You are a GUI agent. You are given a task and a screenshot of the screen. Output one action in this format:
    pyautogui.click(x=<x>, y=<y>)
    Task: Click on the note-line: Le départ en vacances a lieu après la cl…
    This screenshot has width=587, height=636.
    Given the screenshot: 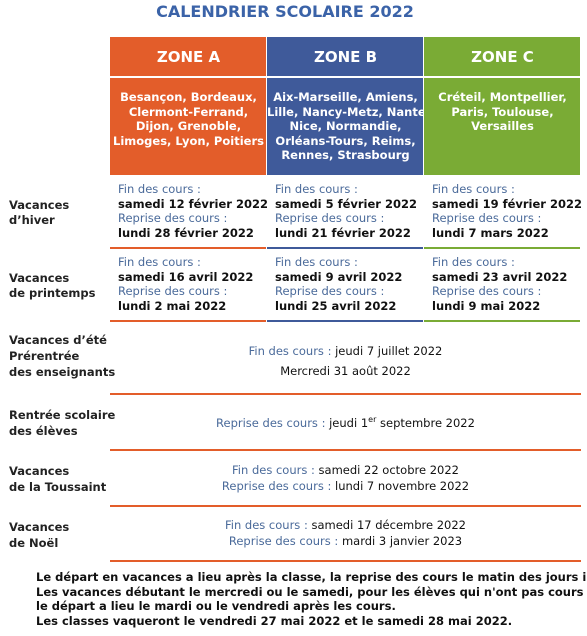 What is the action you would take?
    pyautogui.click(x=311, y=577)
    